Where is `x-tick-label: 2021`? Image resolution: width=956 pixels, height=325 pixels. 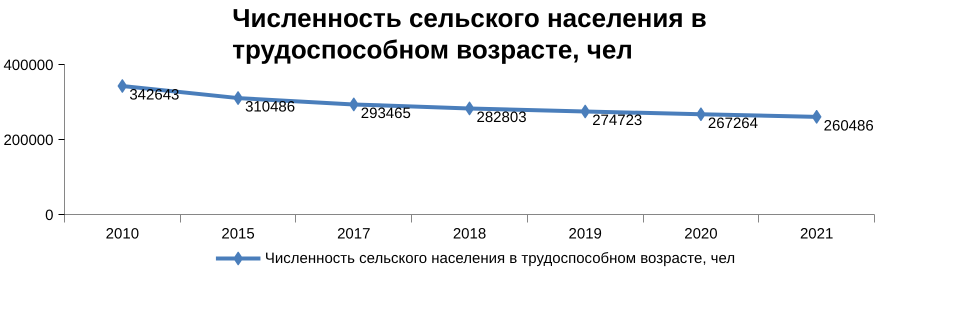
x-tick-label: 2021 is located at coordinates (817, 234).